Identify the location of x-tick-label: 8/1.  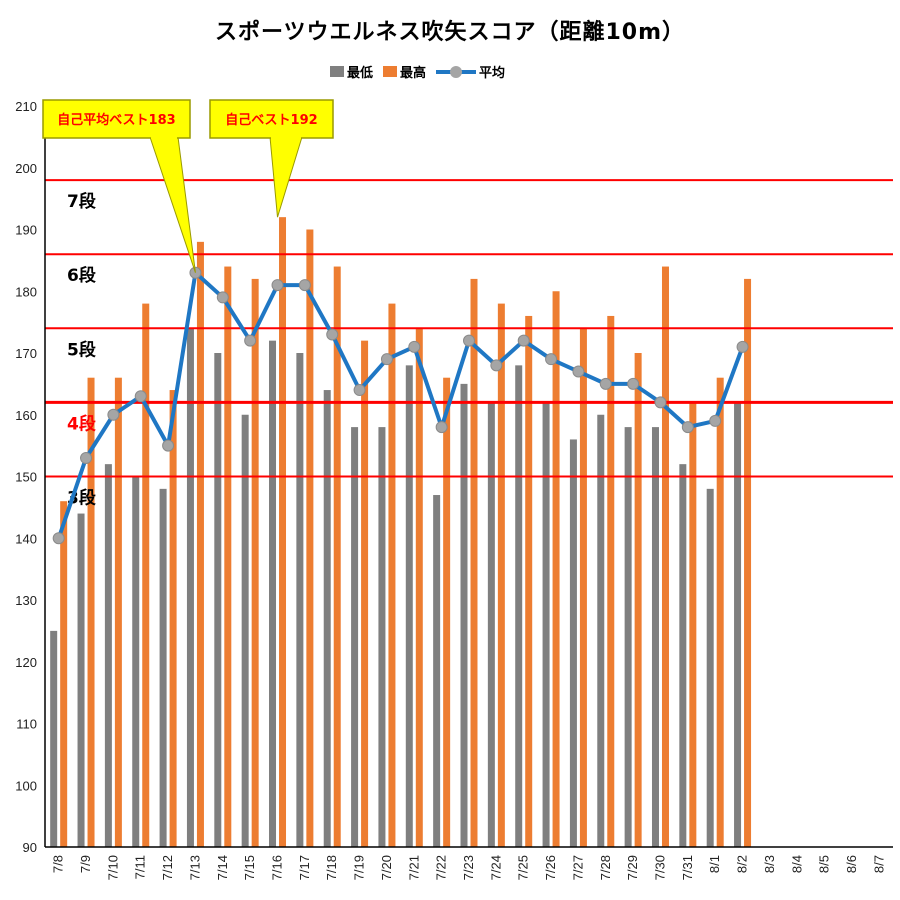
(714, 864).